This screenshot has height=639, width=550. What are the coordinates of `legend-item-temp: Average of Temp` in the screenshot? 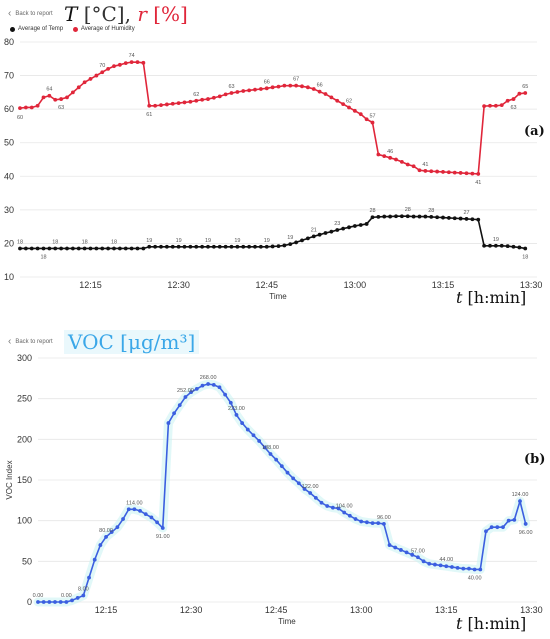 It's located at (36, 29).